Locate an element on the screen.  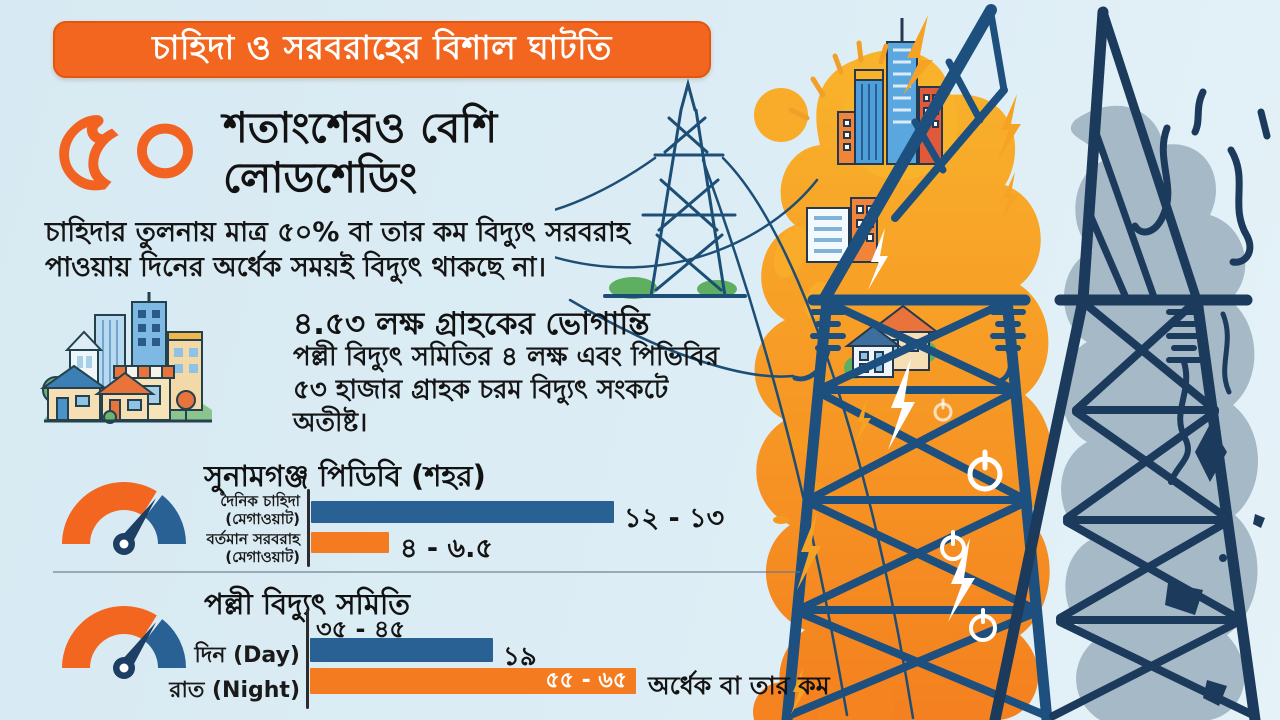
white-lightning-icons is located at coordinates (921, 425).